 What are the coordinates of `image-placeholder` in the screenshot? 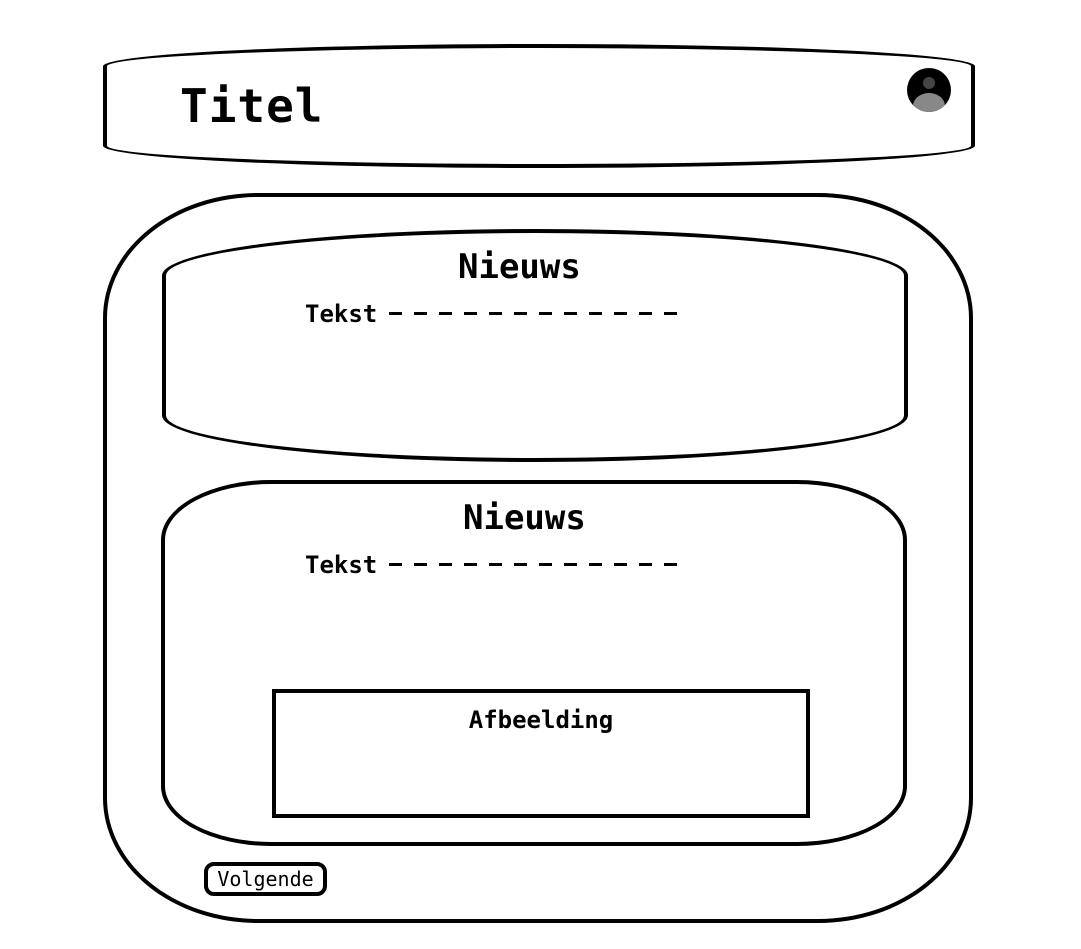 It's located at (541, 753).